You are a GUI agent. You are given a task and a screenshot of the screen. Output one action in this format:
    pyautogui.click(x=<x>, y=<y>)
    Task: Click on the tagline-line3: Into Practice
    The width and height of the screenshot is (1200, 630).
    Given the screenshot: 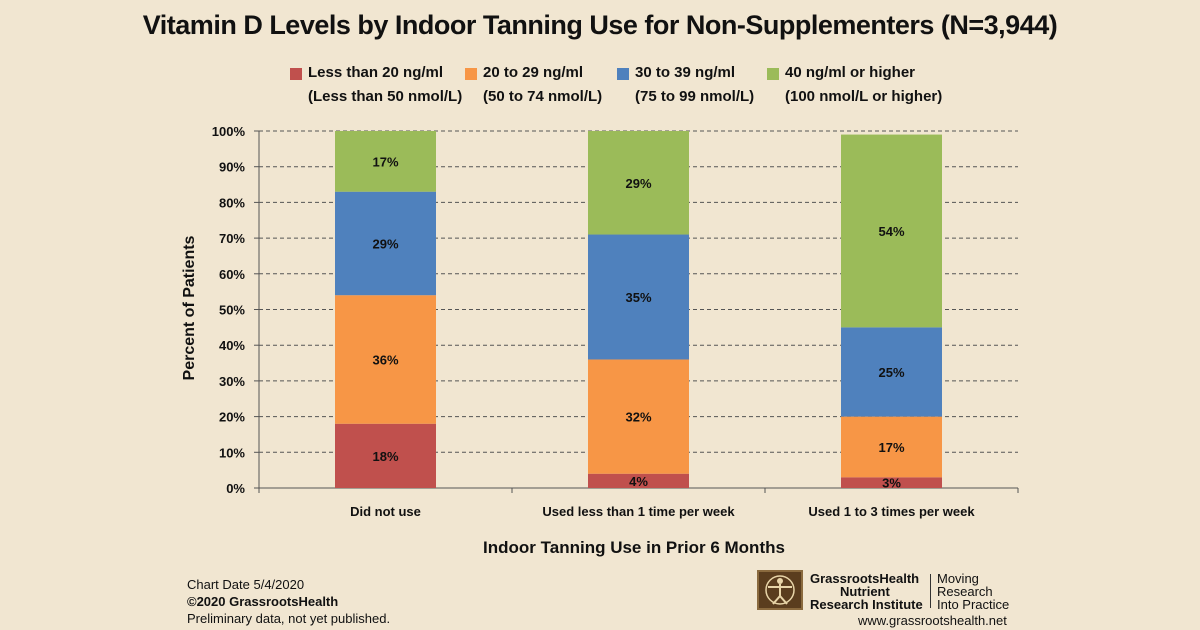 What is the action you would take?
    pyautogui.click(x=973, y=604)
    